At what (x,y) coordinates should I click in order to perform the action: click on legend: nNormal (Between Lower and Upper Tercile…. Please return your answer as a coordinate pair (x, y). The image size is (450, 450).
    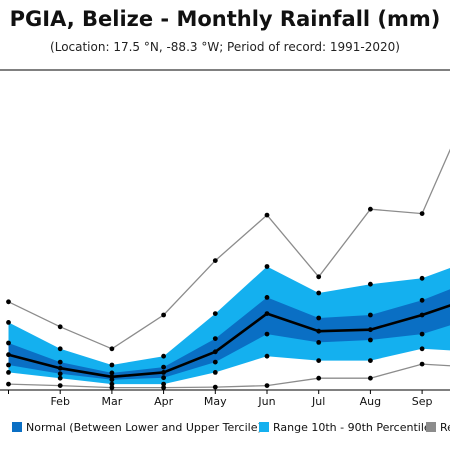
    Looking at the image, I should click on (231, 427).